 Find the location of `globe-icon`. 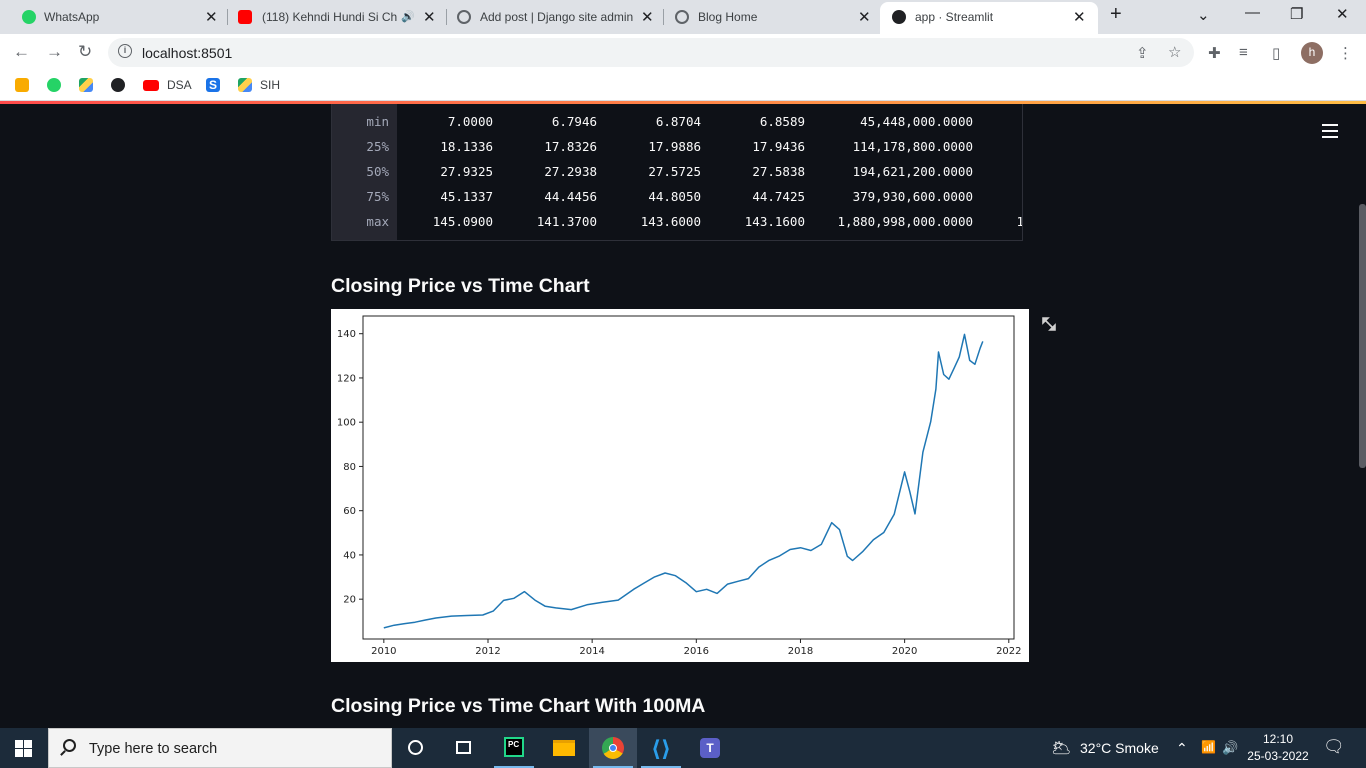

globe-icon is located at coordinates (682, 17).